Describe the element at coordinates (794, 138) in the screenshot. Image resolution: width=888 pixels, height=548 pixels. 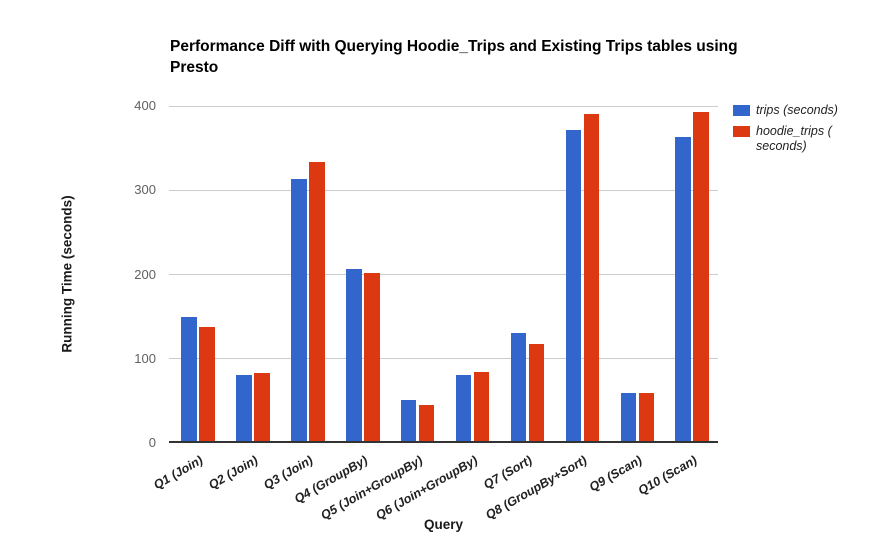
I see `legend-label: hoodie_trips ( seconds)` at that location.